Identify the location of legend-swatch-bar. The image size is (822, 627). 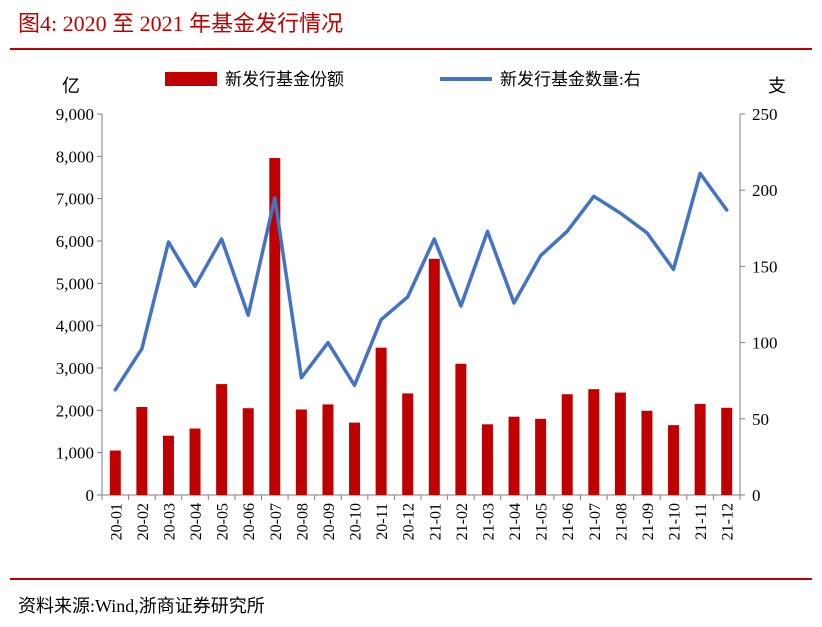
(191, 79).